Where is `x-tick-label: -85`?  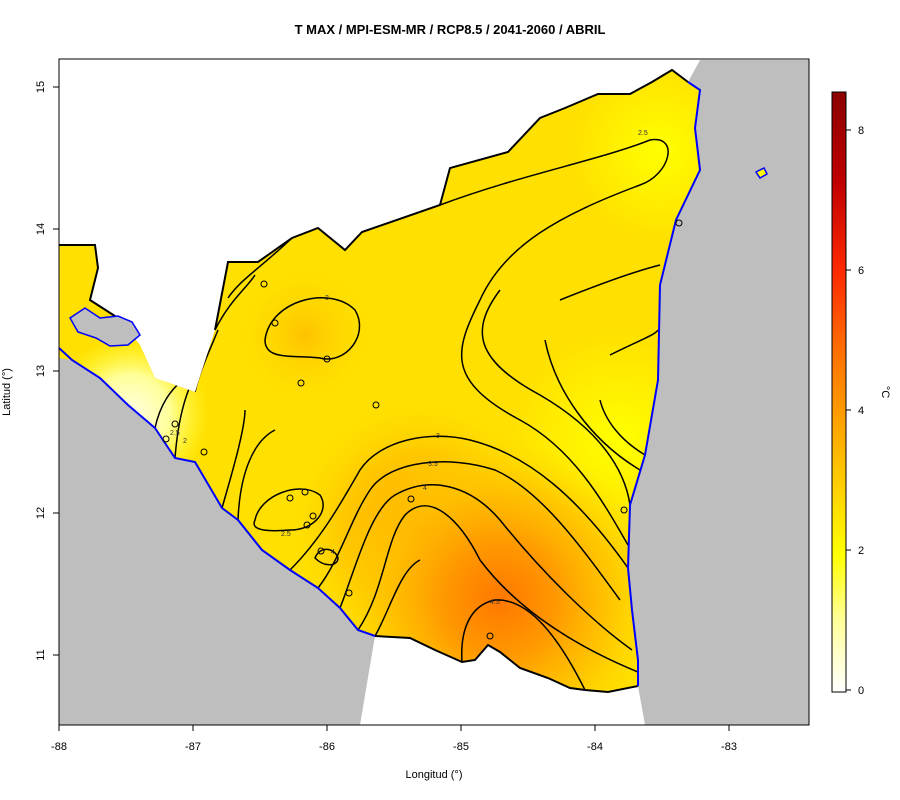 x-tick-label: -85 is located at coordinates (461, 747).